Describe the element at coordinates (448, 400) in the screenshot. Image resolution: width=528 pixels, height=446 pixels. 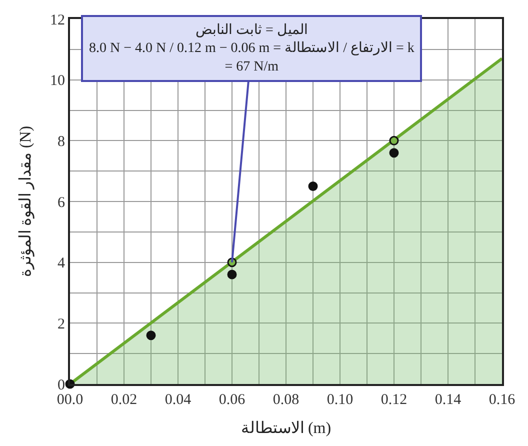
I see `x-tick-label: 0.14` at that location.